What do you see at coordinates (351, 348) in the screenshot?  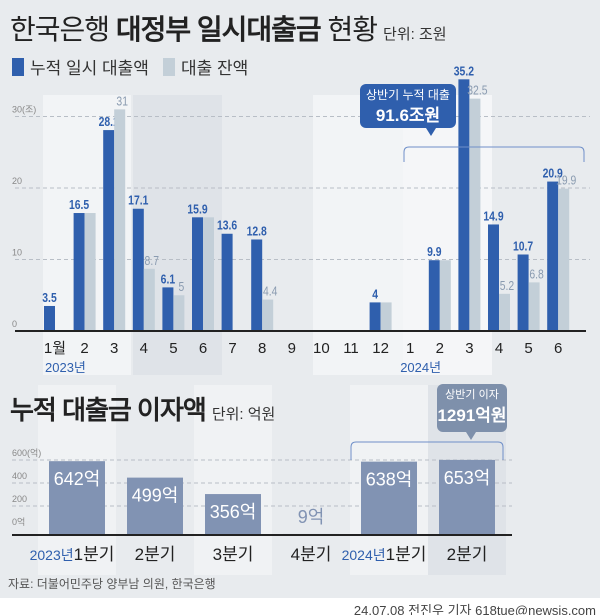 I see `x-tick-label: 11` at bounding box center [351, 348].